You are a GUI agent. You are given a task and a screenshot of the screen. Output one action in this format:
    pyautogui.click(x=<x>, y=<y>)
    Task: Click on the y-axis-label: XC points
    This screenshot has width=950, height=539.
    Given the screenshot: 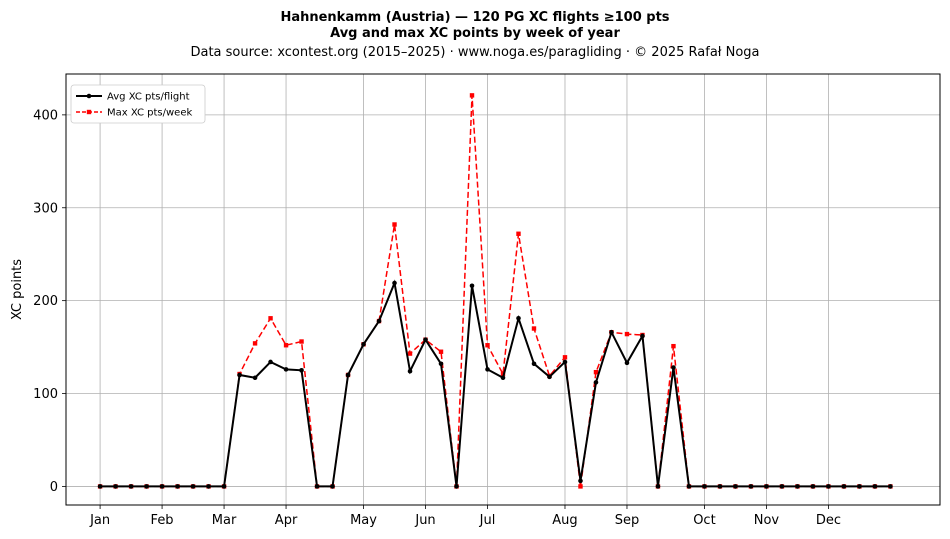 What is the action you would take?
    pyautogui.click(x=17, y=289)
    